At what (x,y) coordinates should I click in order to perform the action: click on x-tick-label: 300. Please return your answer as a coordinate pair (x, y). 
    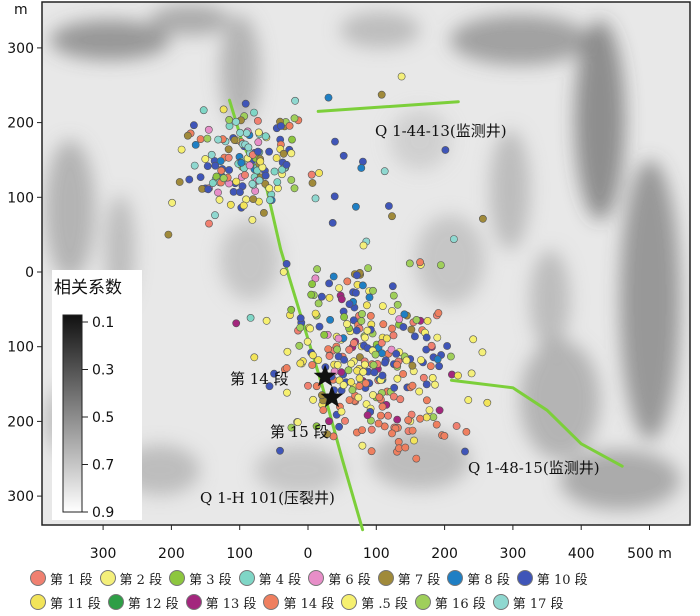
    Looking at the image, I should click on (103, 554).